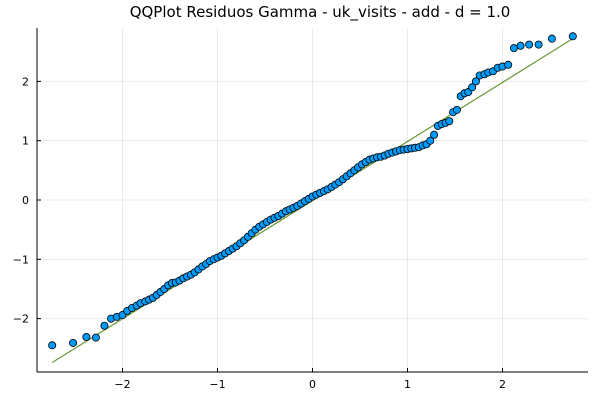 The image size is (600, 400). What do you see at coordinates (217, 384) in the screenshot?
I see `x-tick-label: −1` at bounding box center [217, 384].